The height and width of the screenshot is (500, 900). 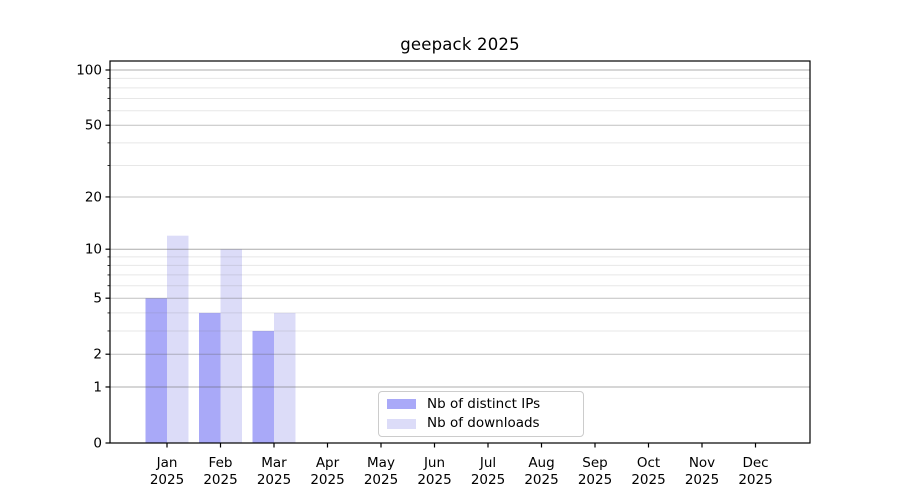 I want to click on chart-legend: Nb of distinct IPs Nb of downloads, so click(x=481, y=414).